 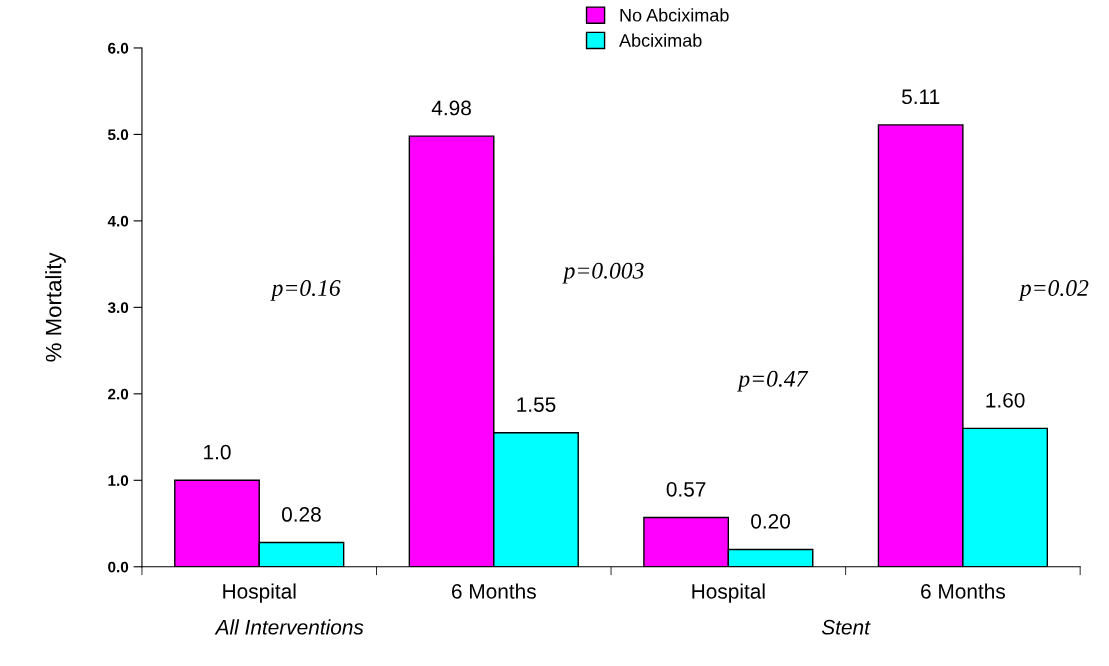 What do you see at coordinates (118, 48) in the screenshot?
I see `y-tick-label: 6.0` at bounding box center [118, 48].